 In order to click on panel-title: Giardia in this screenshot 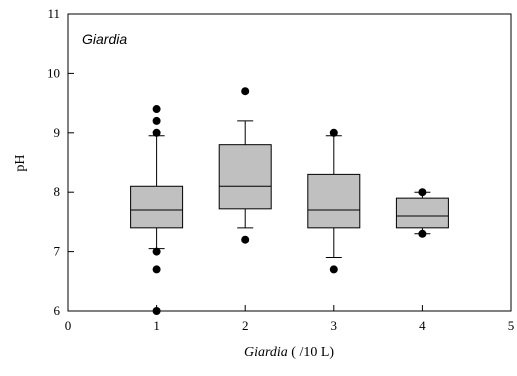, I will do `click(104, 39)`.